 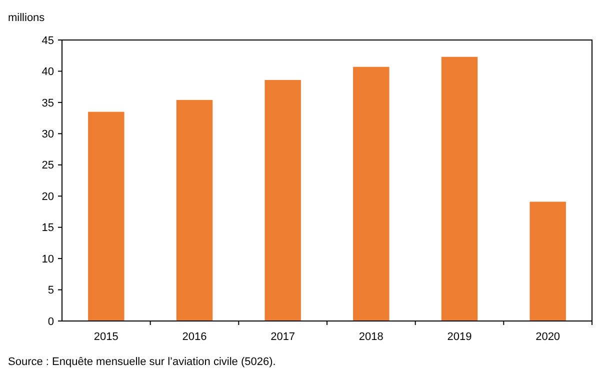 What do you see at coordinates (51, 322) in the screenshot?
I see `y-tick-label: 0` at bounding box center [51, 322].